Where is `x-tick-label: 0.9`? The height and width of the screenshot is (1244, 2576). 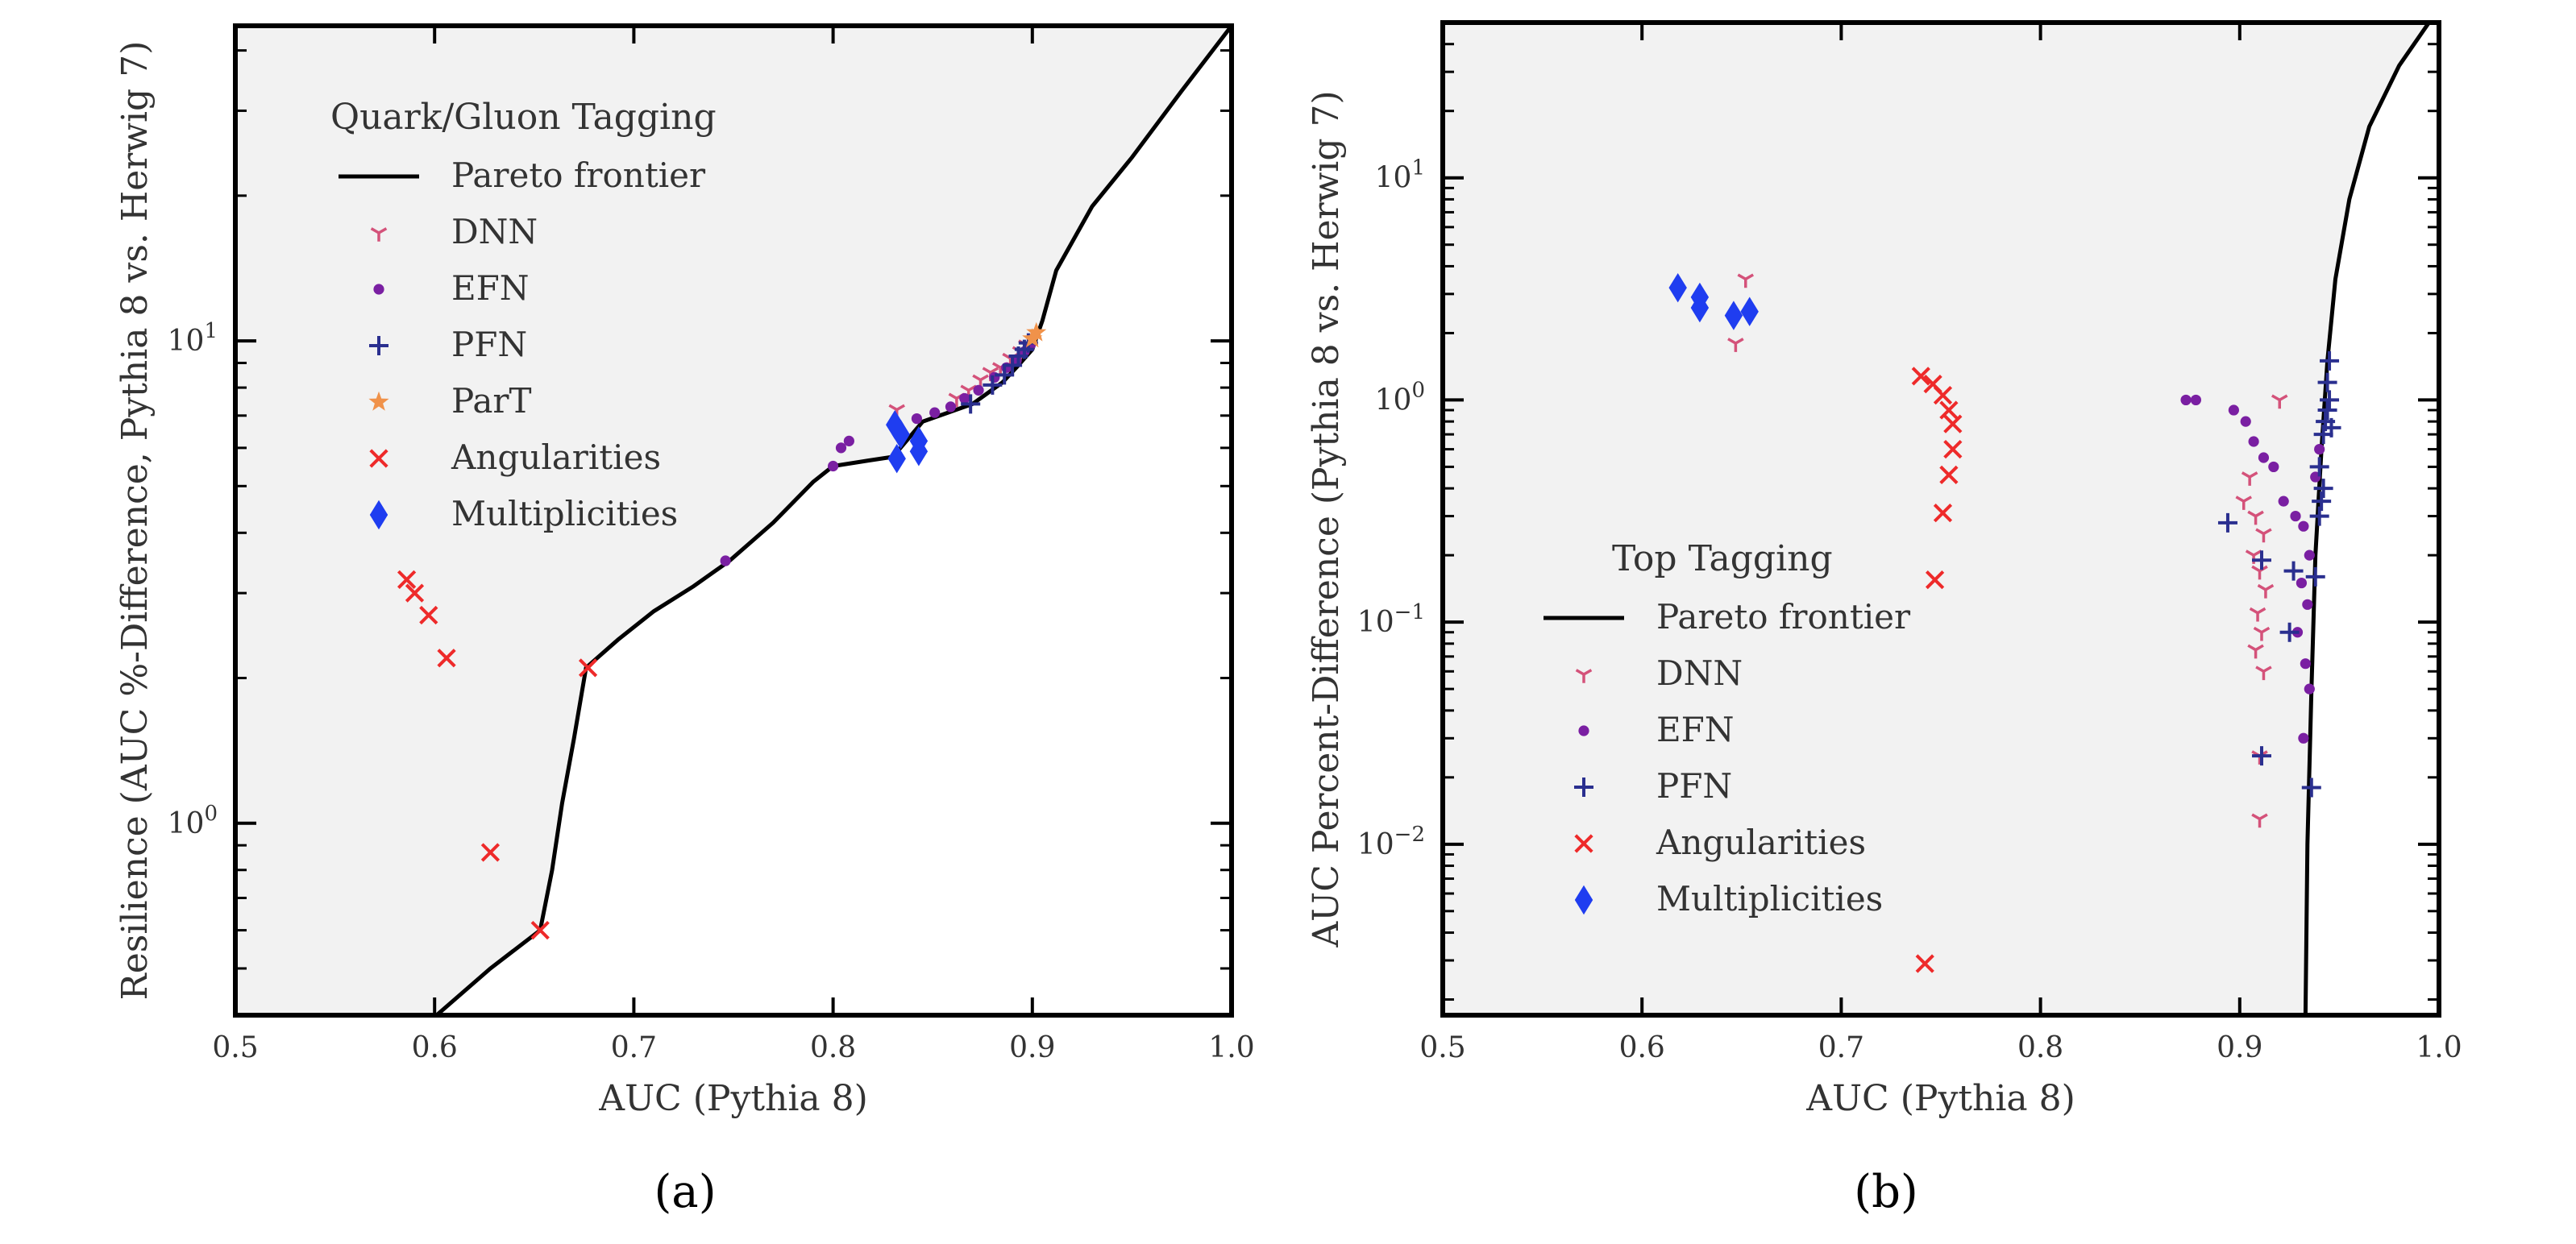
x-tick-label: 0.9 is located at coordinates (2239, 1047).